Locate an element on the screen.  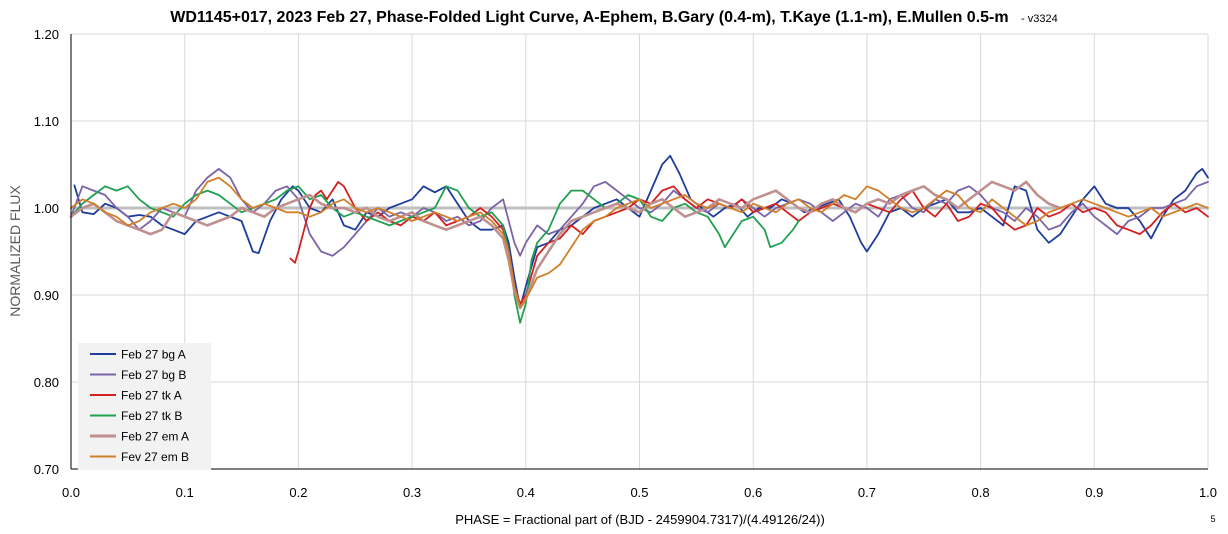
legend-label-5: Fev 27 em B is located at coordinates (155, 457).